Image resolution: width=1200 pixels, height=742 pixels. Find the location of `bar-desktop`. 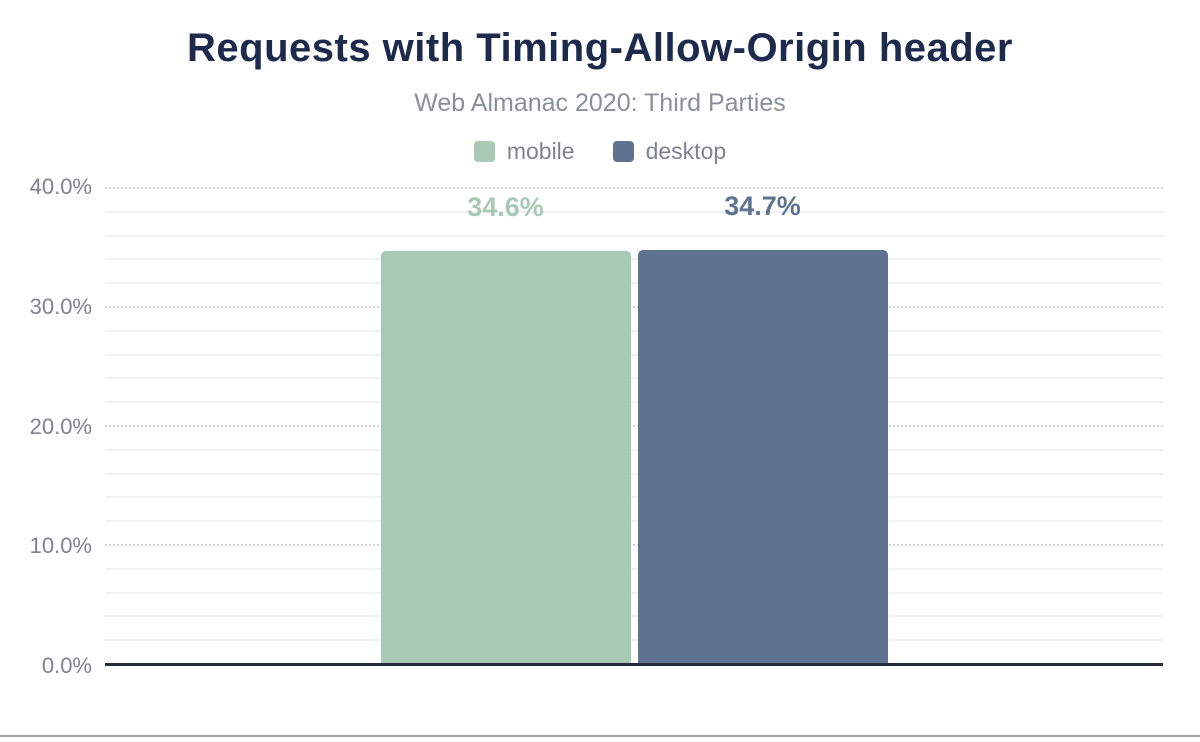

bar-desktop is located at coordinates (762, 456).